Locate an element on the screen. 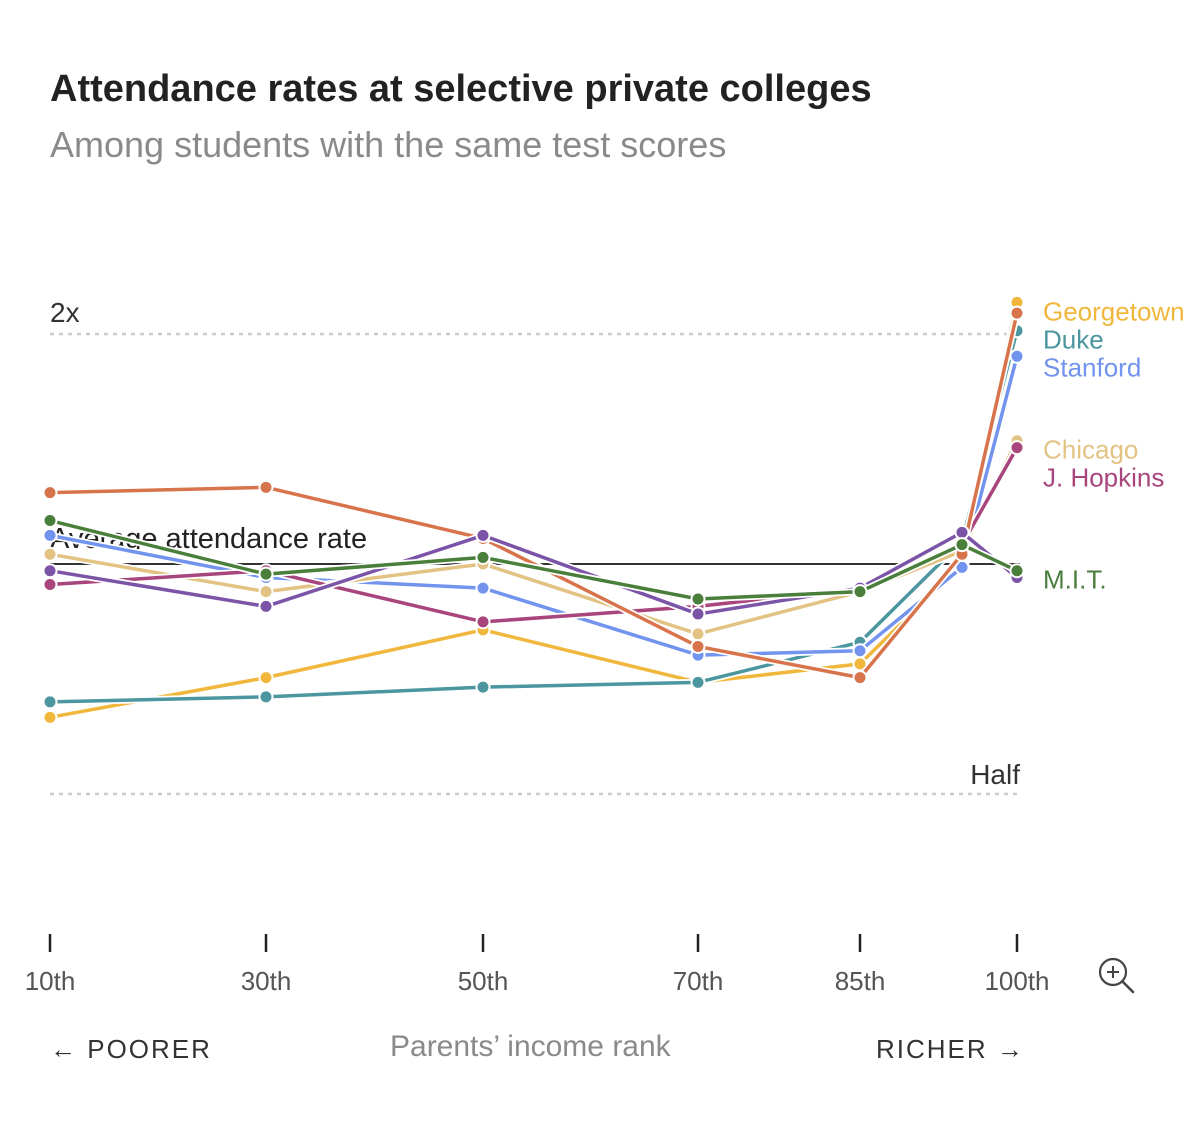 This screenshot has width=1200, height=1128. x-tick-label: 85th is located at coordinates (860, 981).